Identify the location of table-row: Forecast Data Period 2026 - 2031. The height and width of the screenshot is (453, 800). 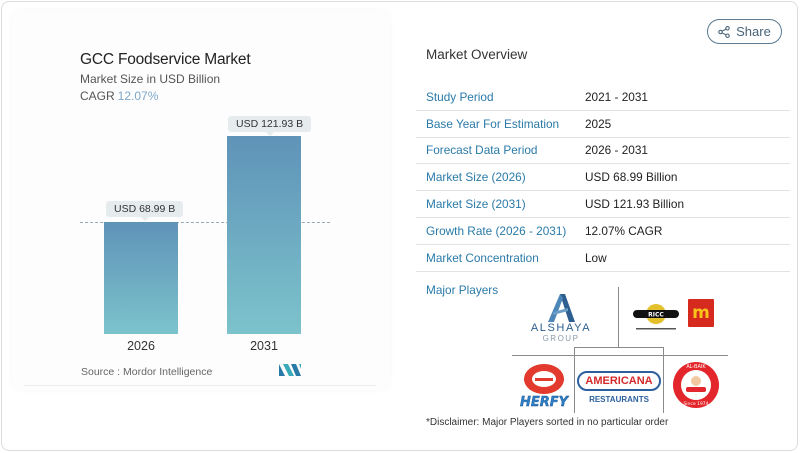
(603, 151).